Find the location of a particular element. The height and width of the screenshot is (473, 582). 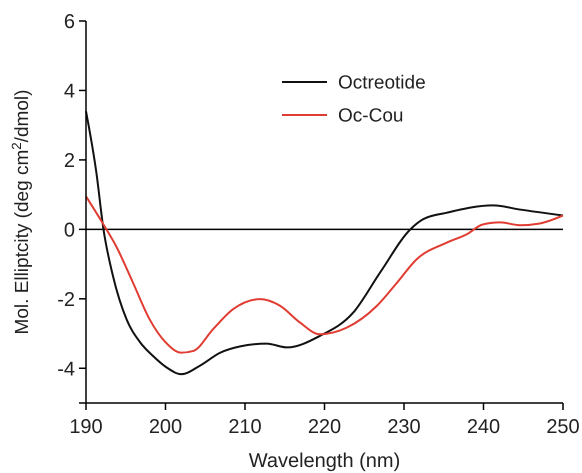

x-tick-label: 190 is located at coordinates (86, 427).